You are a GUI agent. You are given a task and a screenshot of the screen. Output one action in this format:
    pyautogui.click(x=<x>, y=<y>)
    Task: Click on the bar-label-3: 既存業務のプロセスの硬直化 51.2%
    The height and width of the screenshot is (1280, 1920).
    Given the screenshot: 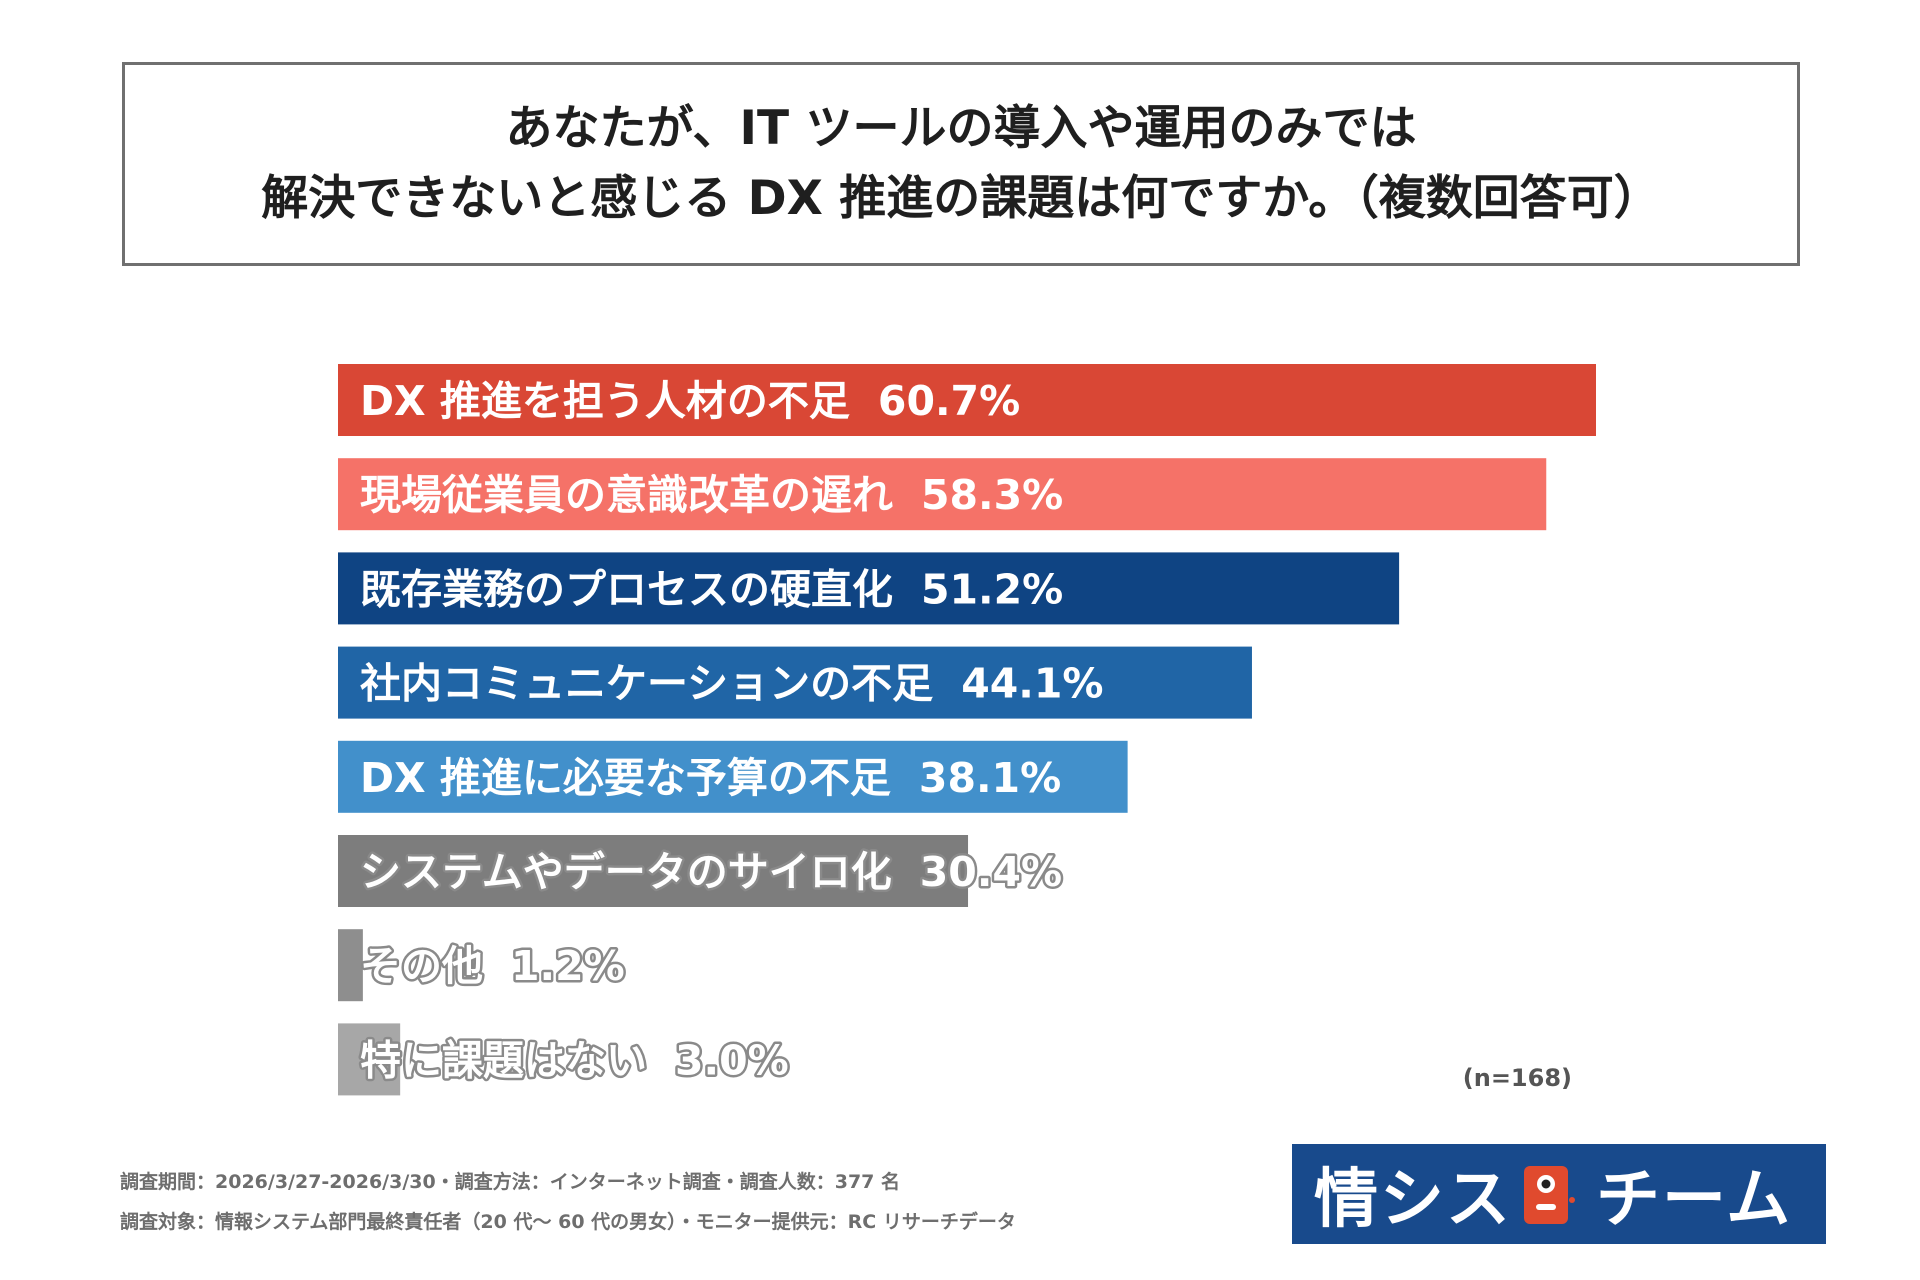 What is the action you would take?
    pyautogui.click(x=711, y=589)
    